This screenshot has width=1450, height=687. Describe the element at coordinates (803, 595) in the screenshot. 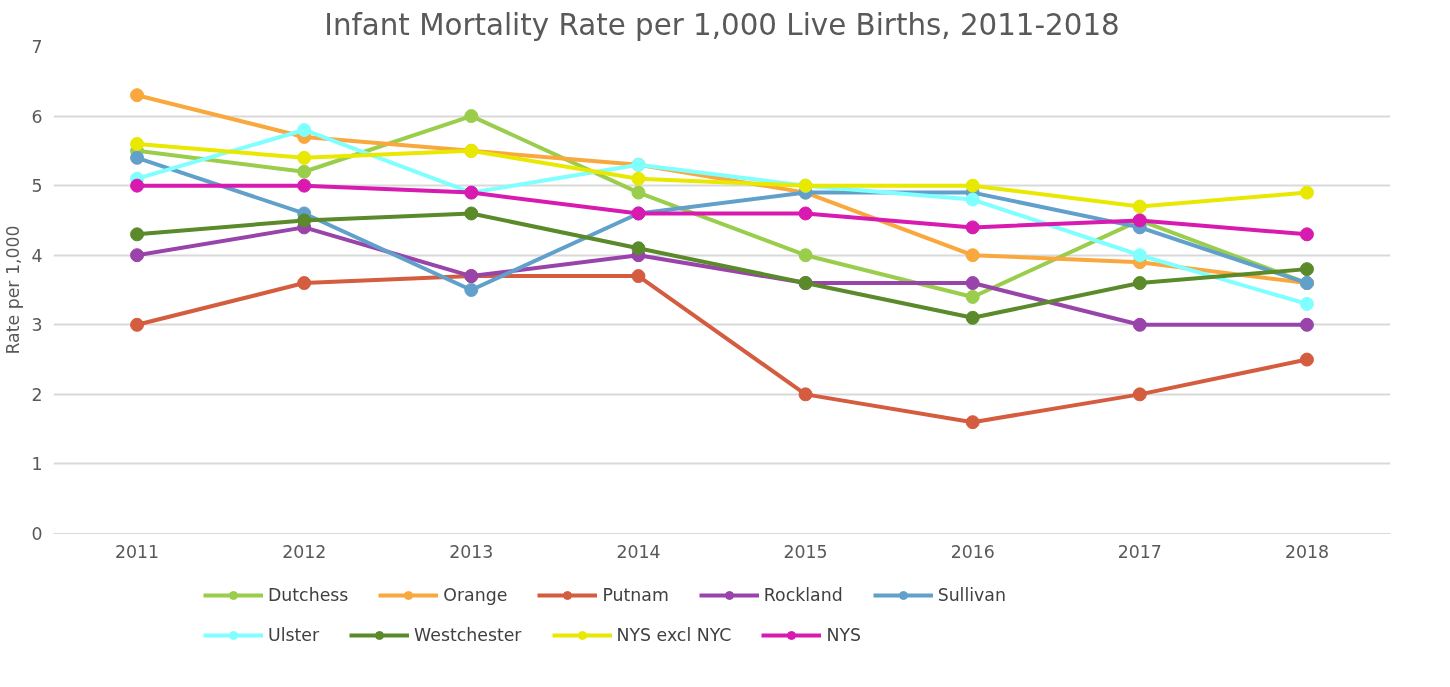

I see `legend-label: Rockland` at that location.